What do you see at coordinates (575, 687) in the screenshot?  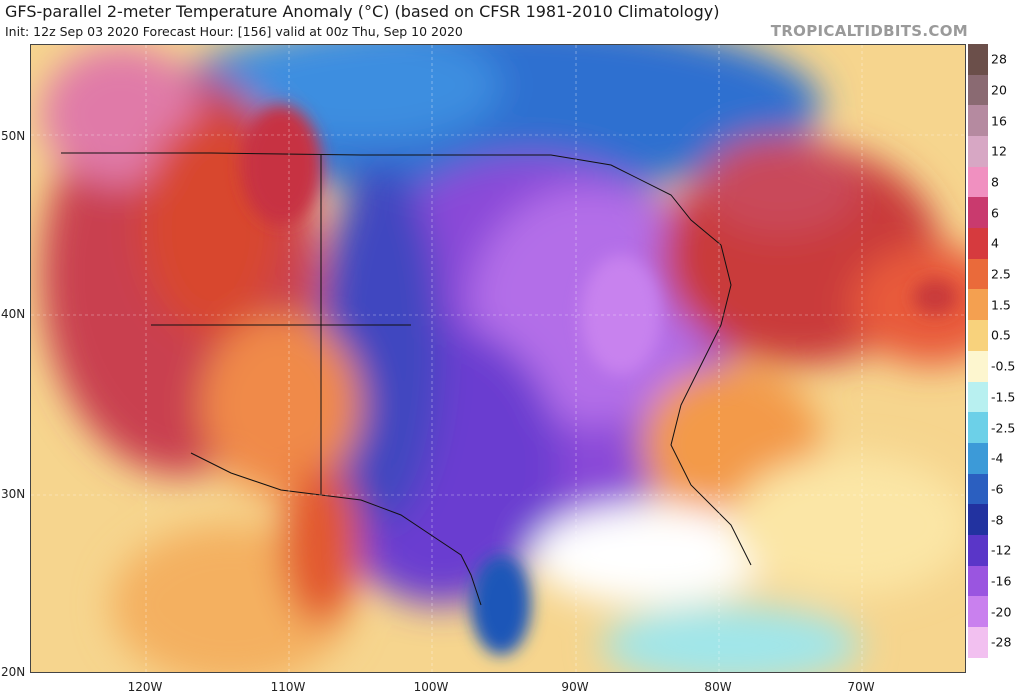 I see `lon-label-90w: 90W` at bounding box center [575, 687].